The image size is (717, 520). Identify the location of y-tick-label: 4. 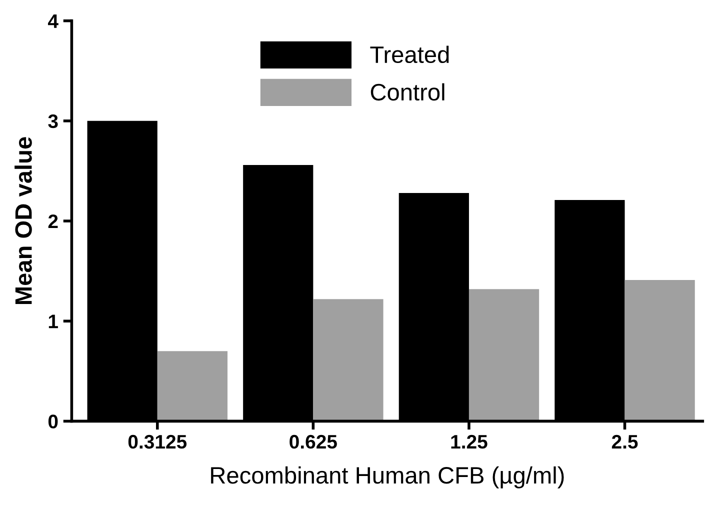
(53, 21).